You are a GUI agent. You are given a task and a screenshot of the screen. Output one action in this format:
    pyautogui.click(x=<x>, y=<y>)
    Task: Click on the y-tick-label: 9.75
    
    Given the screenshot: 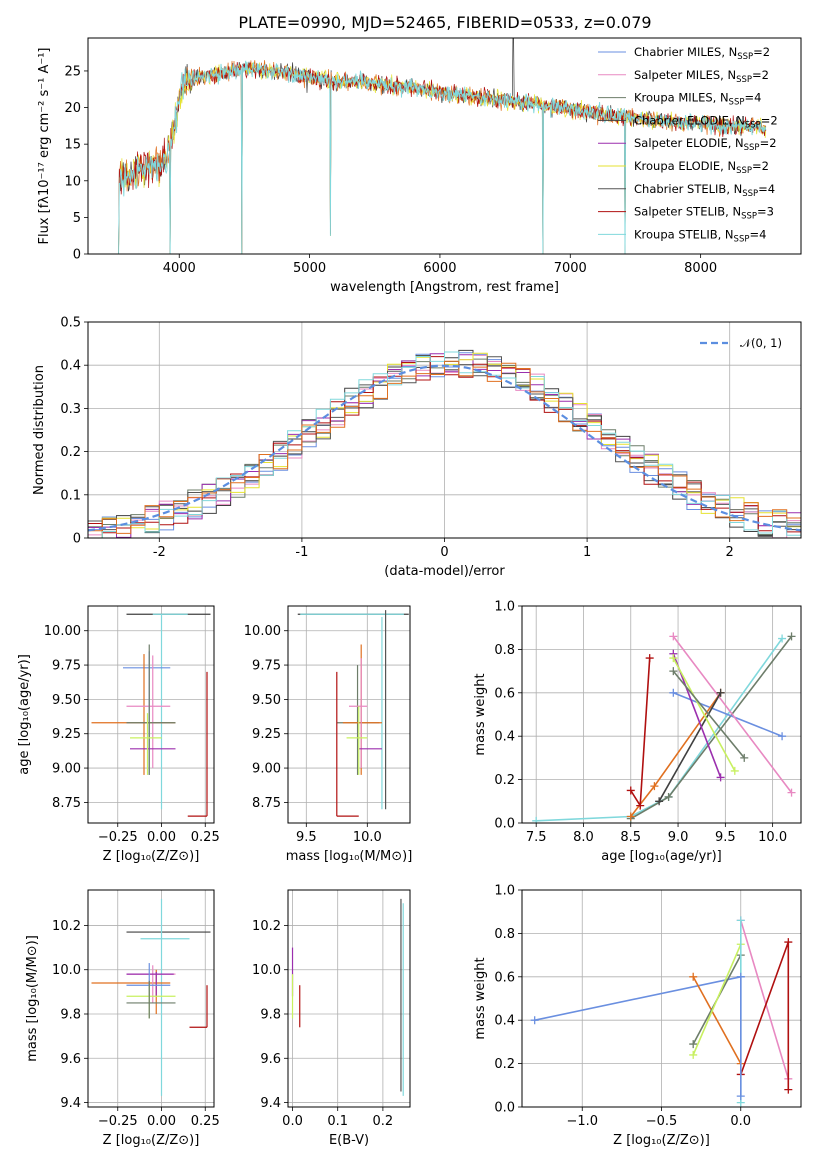 What is the action you would take?
    pyautogui.click(x=66, y=666)
    